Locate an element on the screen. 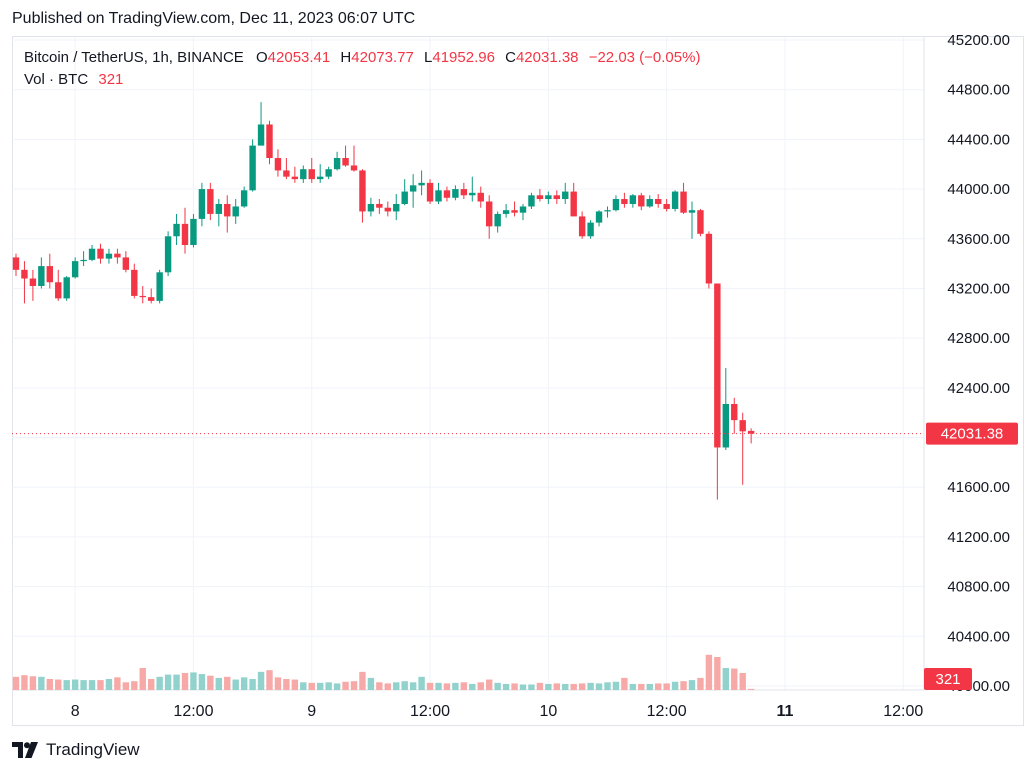 This screenshot has width=1035, height=774. symbol-label: Bitcoin / TetherUS, 1h, BINANCE is located at coordinates (134, 57).